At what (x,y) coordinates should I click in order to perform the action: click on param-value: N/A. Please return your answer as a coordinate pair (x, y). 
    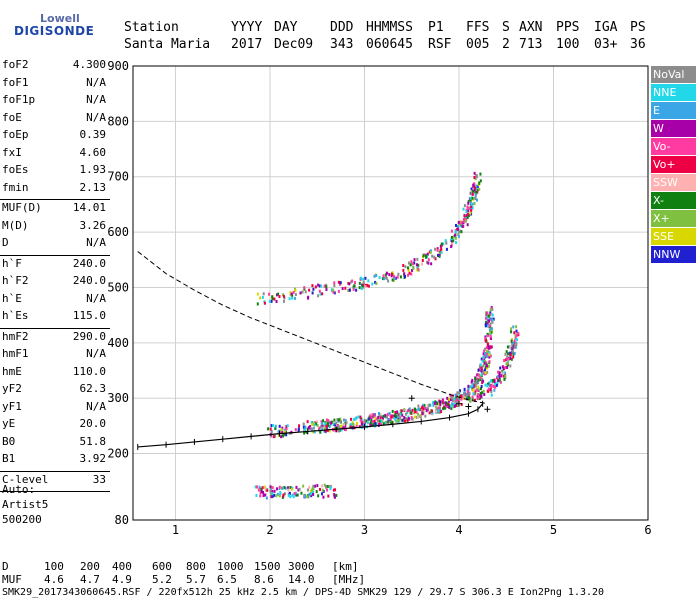
    Looking at the image, I should click on (96, 117).